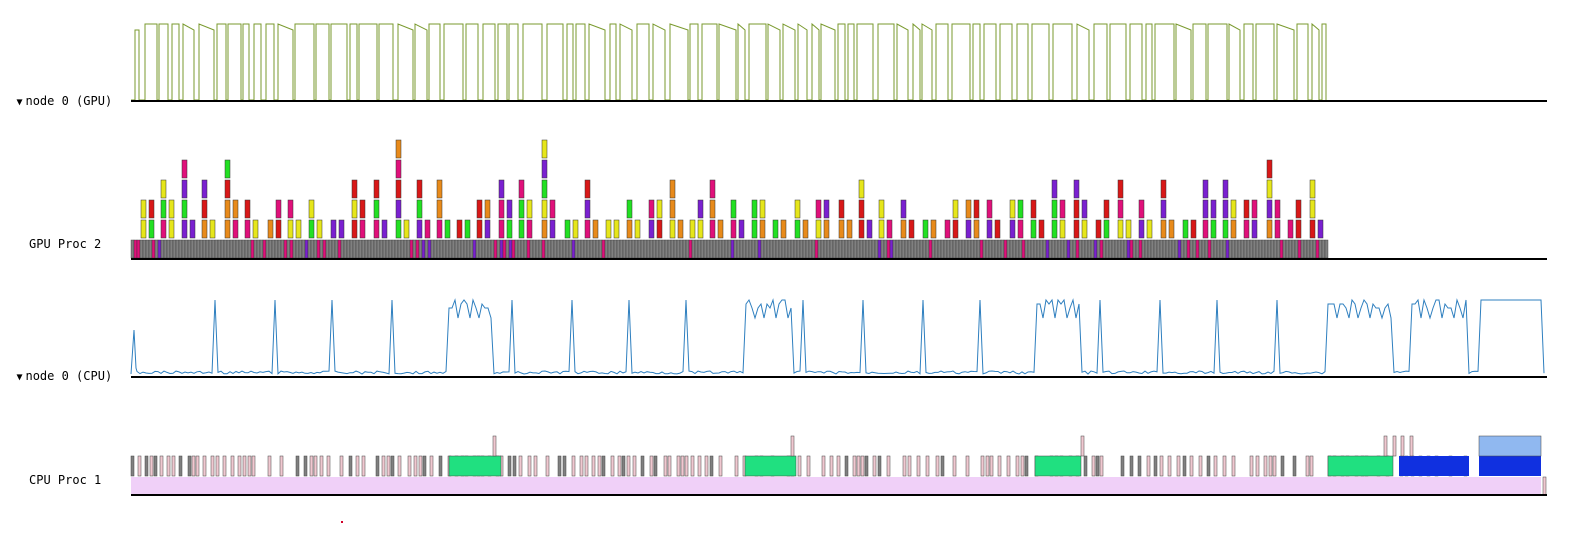  I want to click on gpu-proc-row-label: GPU Proc 2, so click(65, 244).